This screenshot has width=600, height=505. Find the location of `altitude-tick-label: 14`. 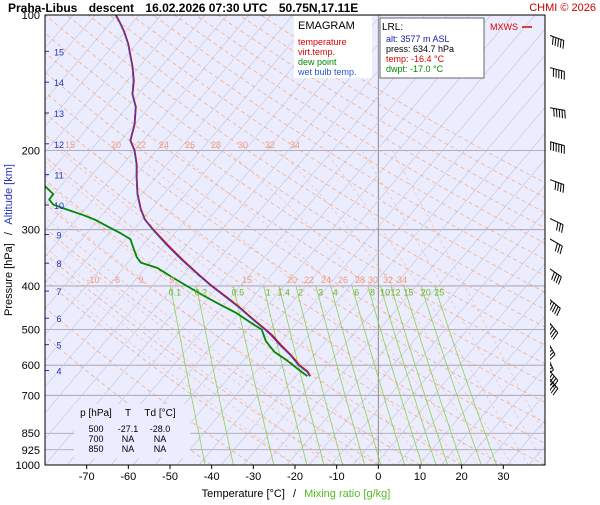

altitude-tick-label: 14 is located at coordinates (59, 83).